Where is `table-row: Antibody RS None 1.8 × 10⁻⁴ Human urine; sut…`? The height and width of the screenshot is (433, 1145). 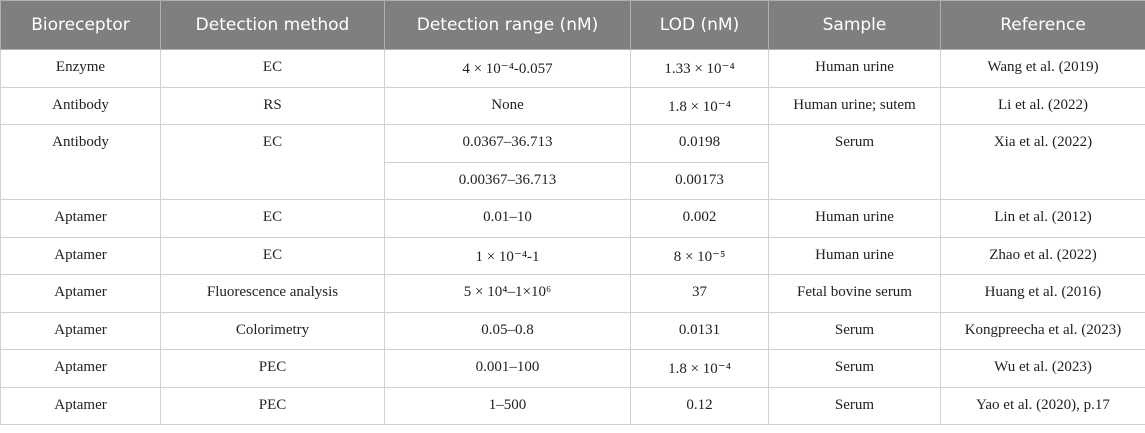 table-row: Antibody RS None 1.8 × 10⁻⁴ Human urine; sut… is located at coordinates (572, 105).